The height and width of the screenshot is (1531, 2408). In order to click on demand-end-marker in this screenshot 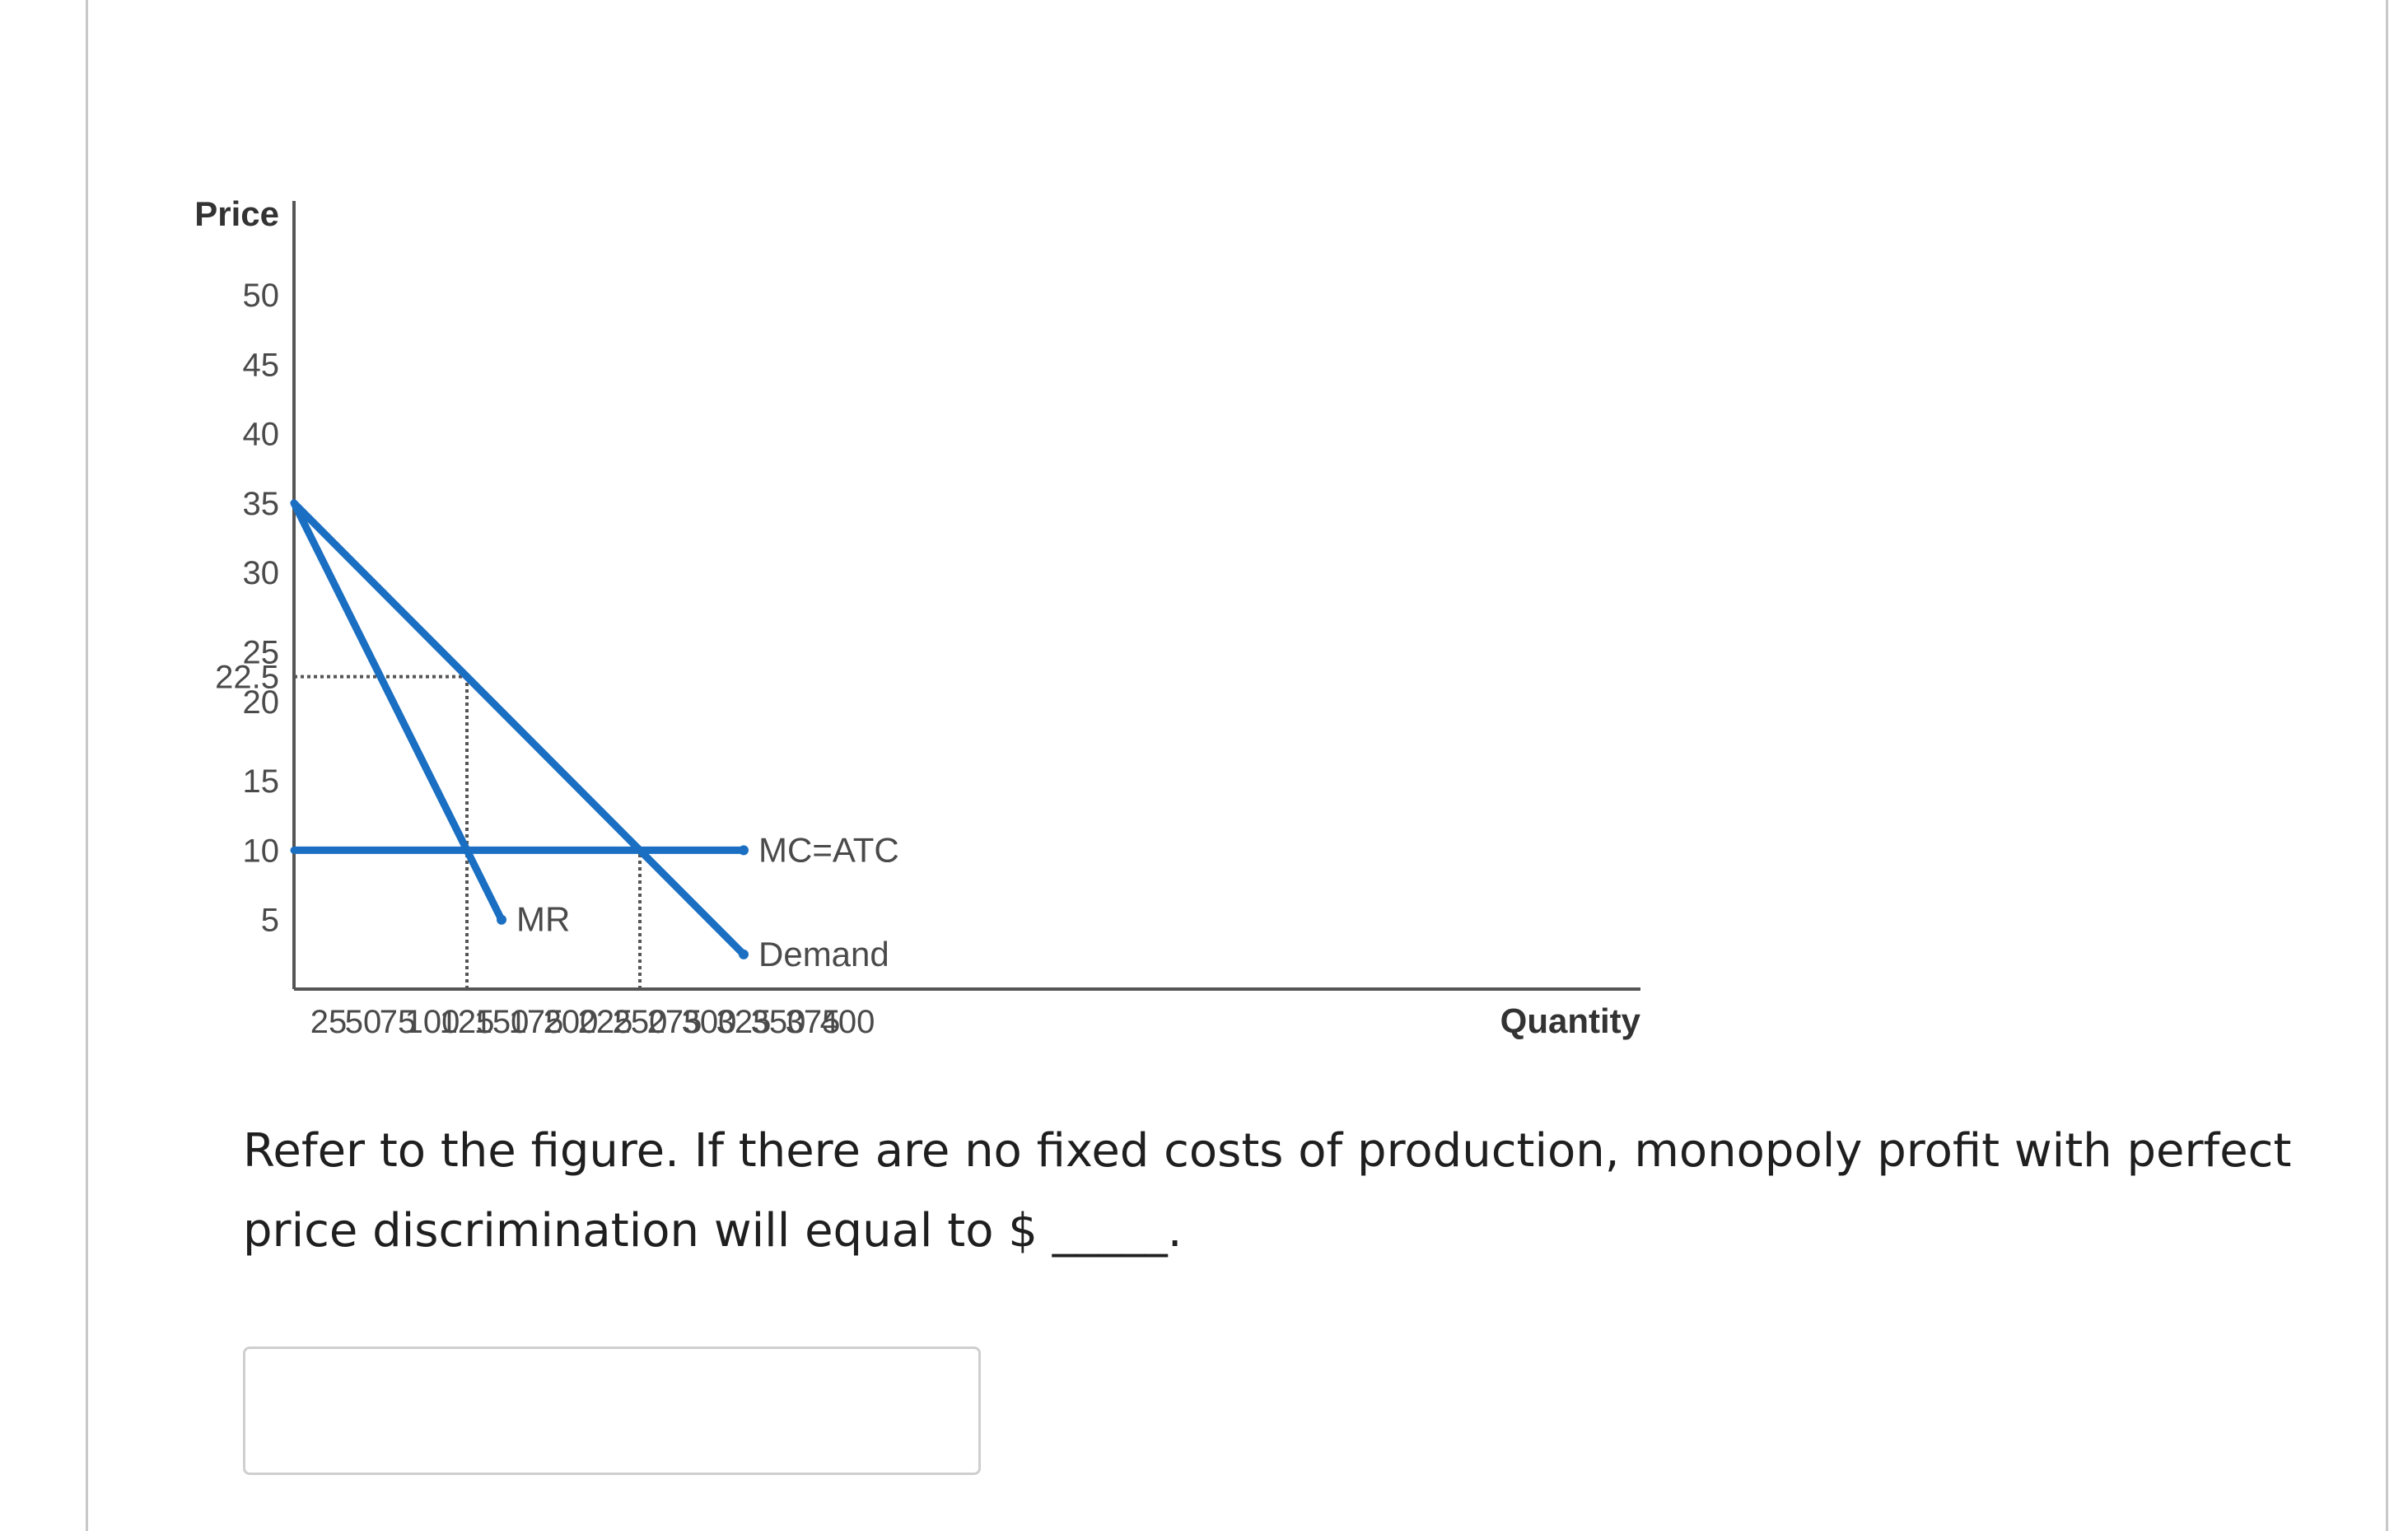, I will do `click(744, 954)`.